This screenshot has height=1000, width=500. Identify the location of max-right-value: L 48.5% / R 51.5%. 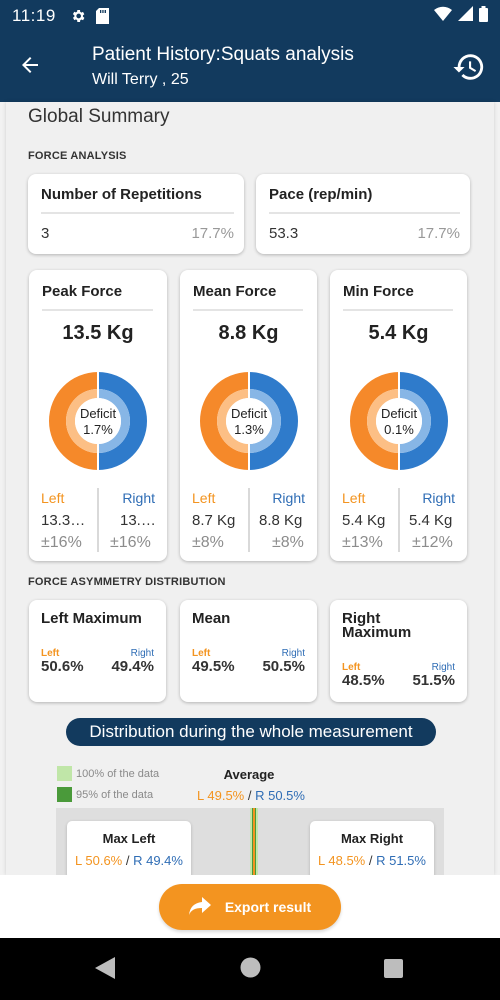
(372, 860).